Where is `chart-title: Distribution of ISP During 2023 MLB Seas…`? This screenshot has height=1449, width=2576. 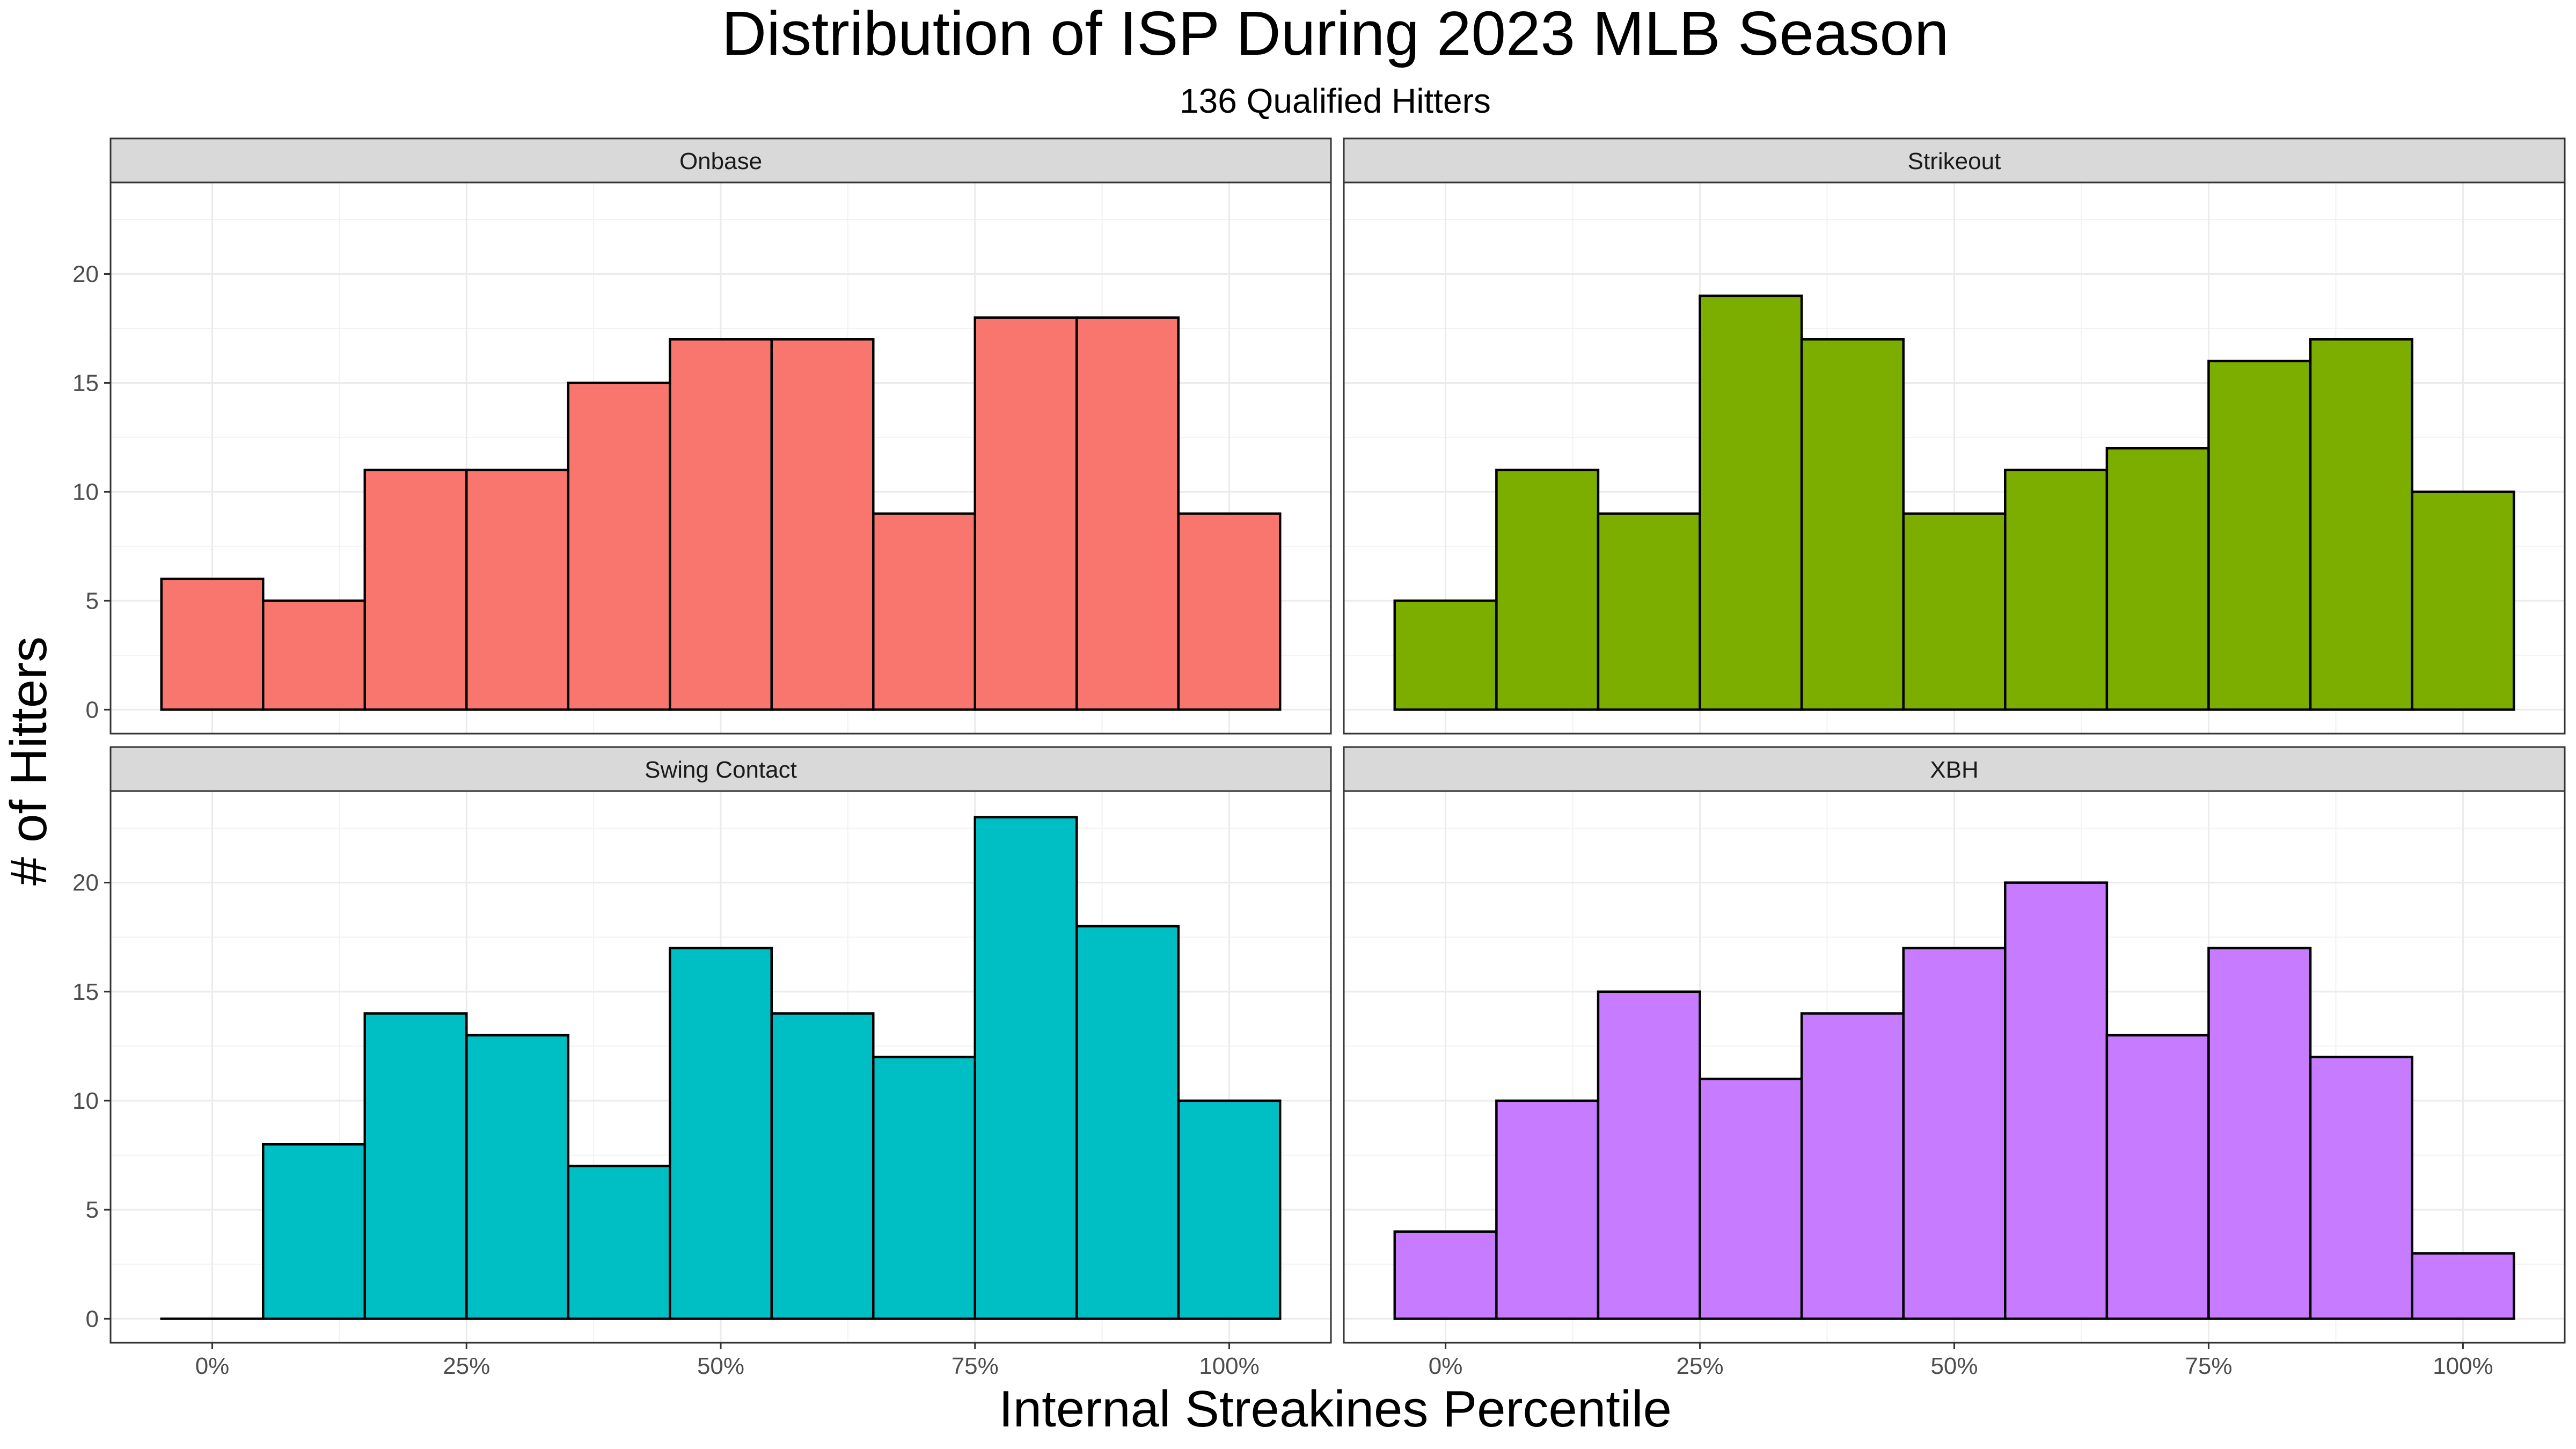
chart-title: Distribution of ISP During 2023 MLB Seas… is located at coordinates (1335, 34).